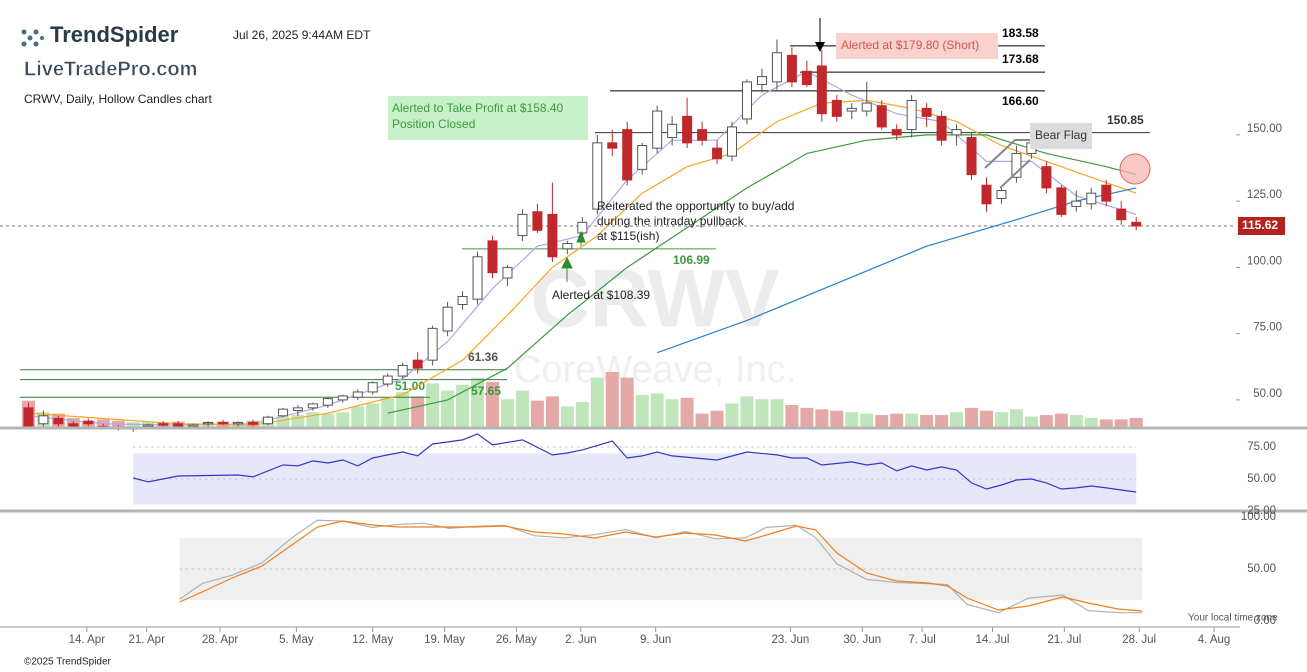  What do you see at coordinates (1135, 169) in the screenshot?
I see `highlight-circle` at bounding box center [1135, 169].